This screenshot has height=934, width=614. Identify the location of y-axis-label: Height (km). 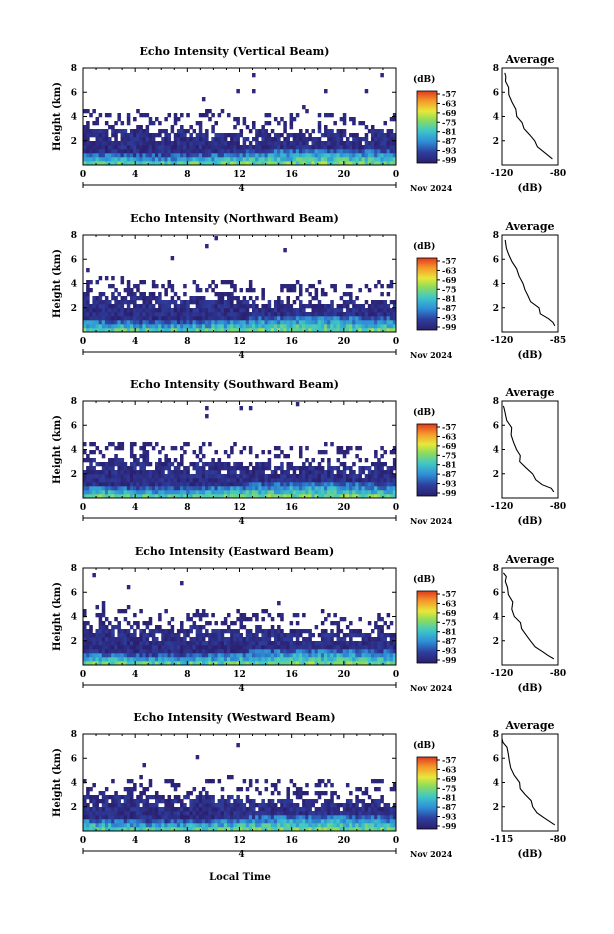
(57, 616).